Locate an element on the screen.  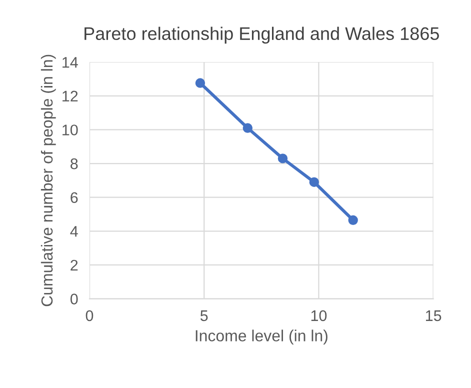
y-tick-label: 10 is located at coordinates (70, 130).